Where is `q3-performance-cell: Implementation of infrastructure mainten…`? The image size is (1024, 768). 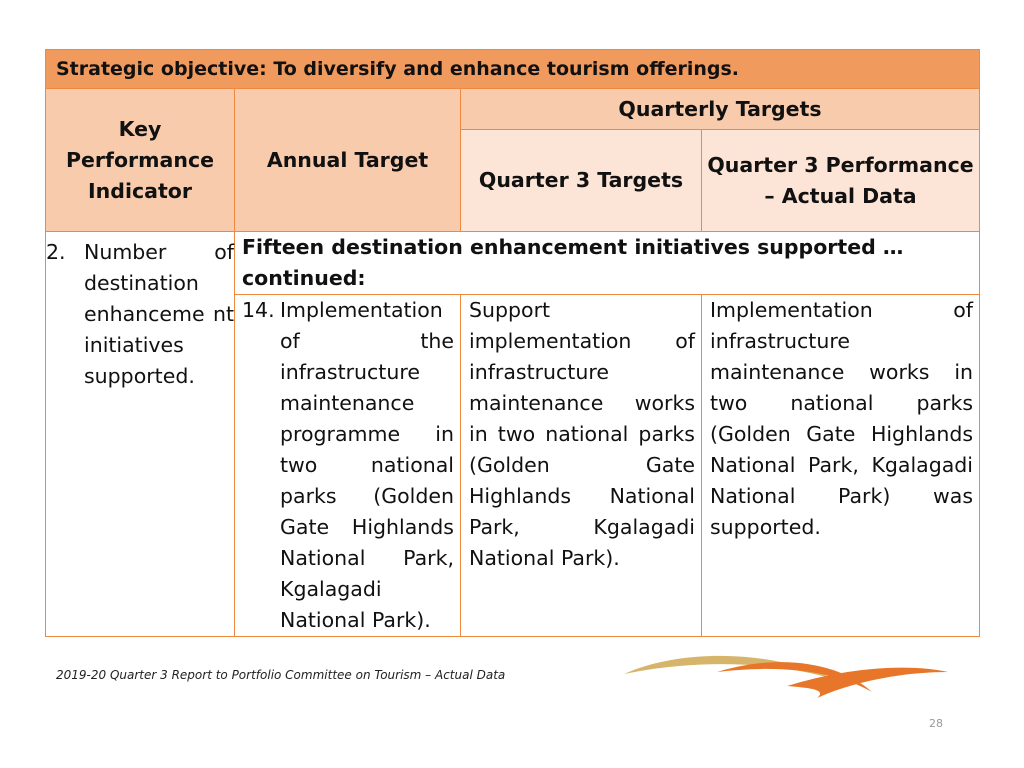
q3-performance-cell: Implementation of infrastructure mainten… is located at coordinates (840, 465).